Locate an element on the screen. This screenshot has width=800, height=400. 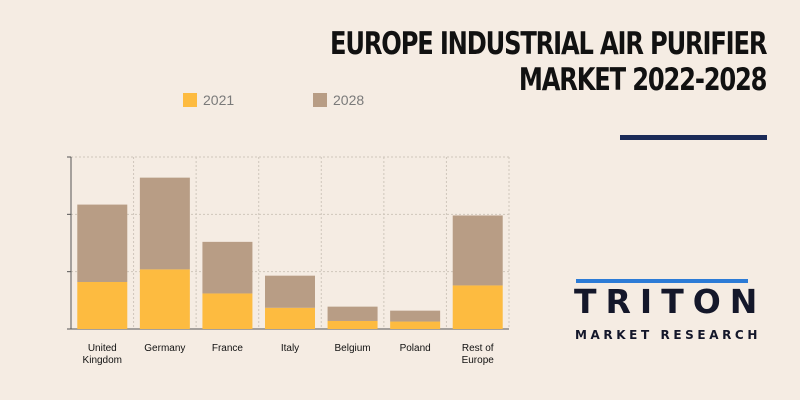
x-tick-label-3-0: Italy is located at coordinates (290, 348).